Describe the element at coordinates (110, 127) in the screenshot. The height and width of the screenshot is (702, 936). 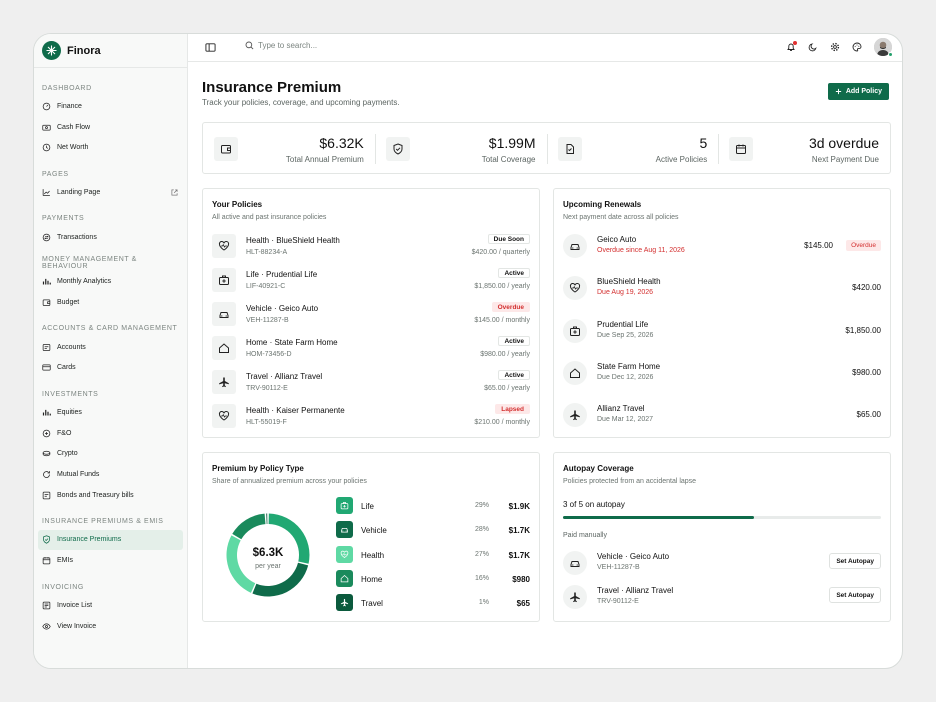
I see `sidebar-item-cash-flow: Cash Flow` at that location.